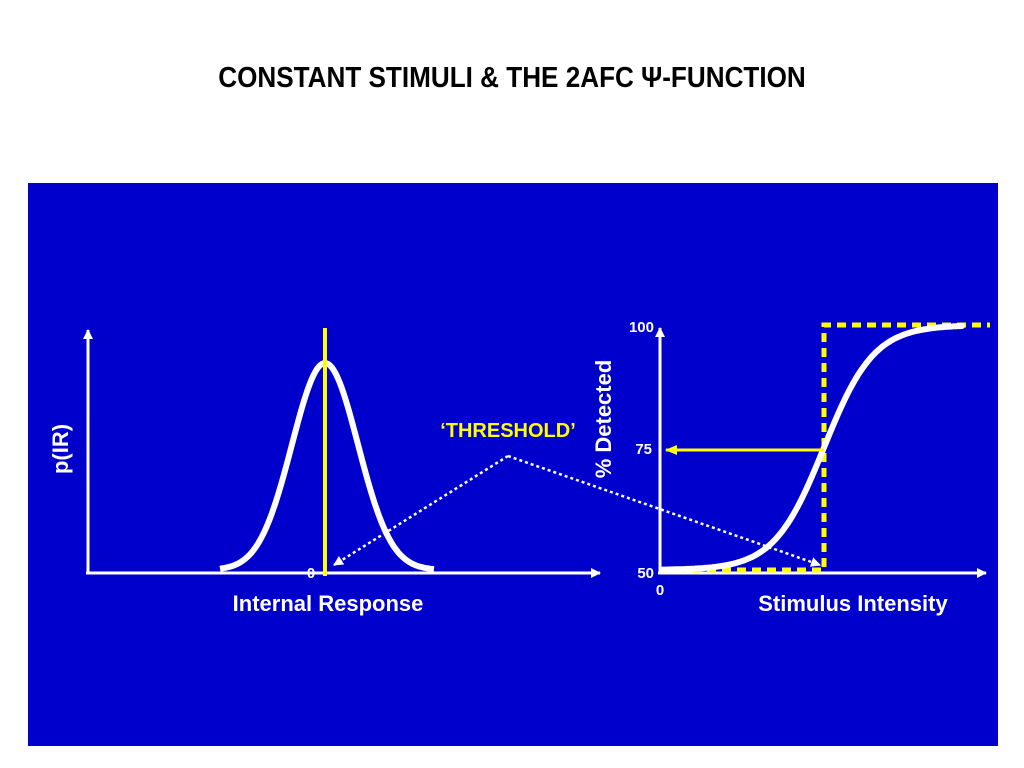  I want to click on left-zero-label: 0, so click(311, 573).